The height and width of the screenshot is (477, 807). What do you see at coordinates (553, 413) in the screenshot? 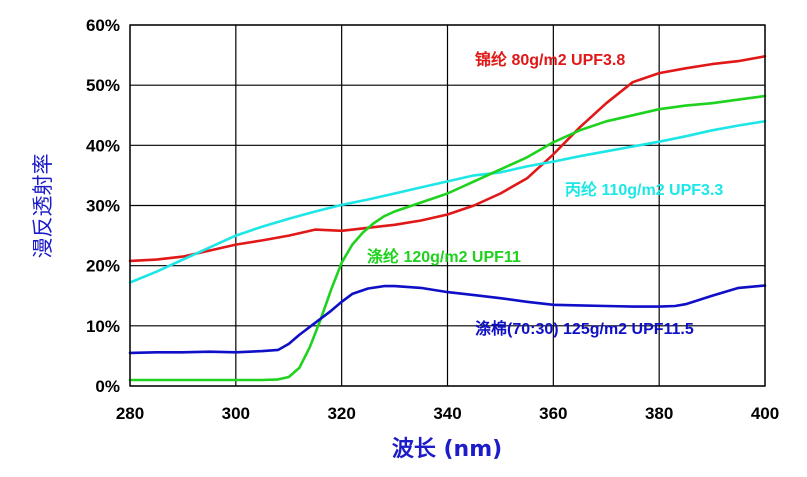
I see `x-tick-label: 360` at bounding box center [553, 413].